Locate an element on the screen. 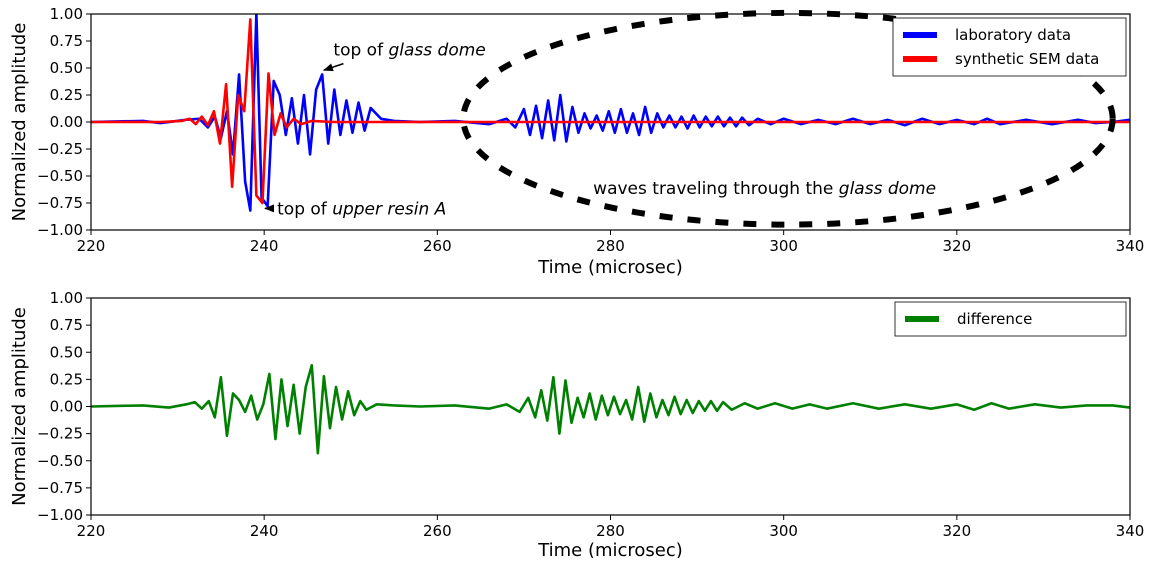  series-line-difference is located at coordinates (610, 409).